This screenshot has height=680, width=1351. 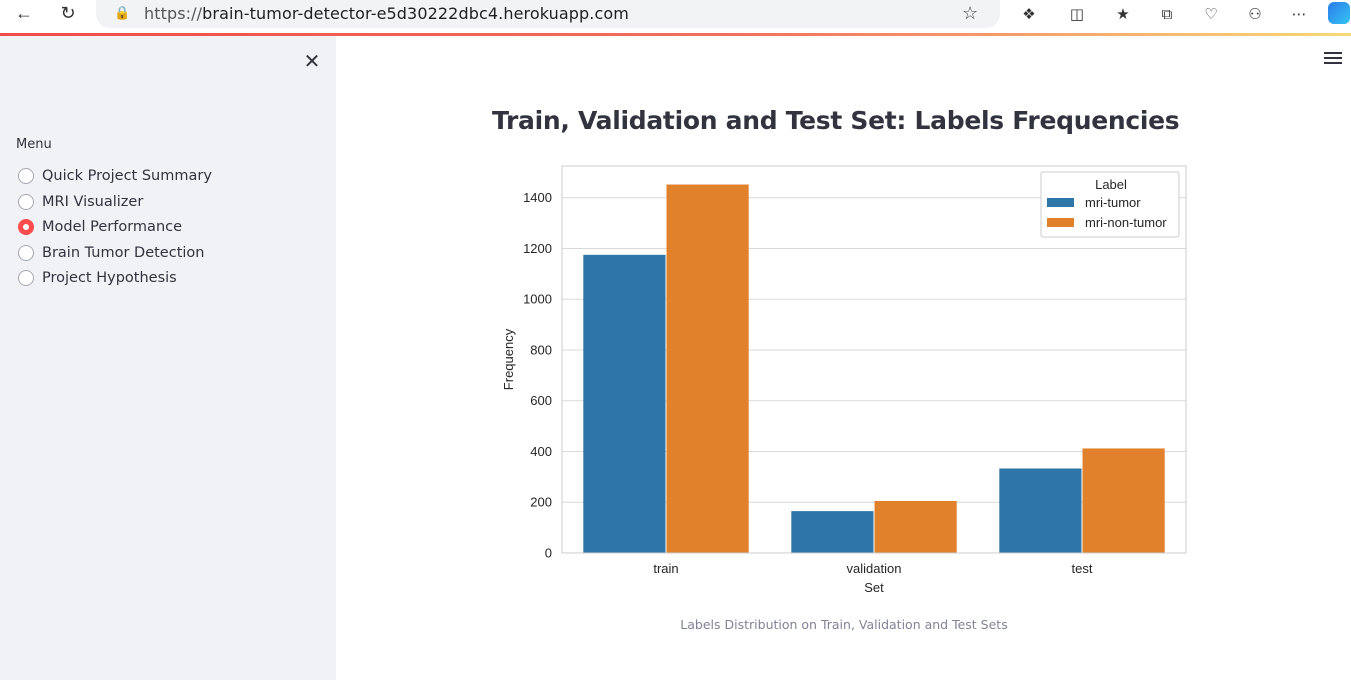 I want to click on back-arrow-icon: ←, so click(x=24, y=12).